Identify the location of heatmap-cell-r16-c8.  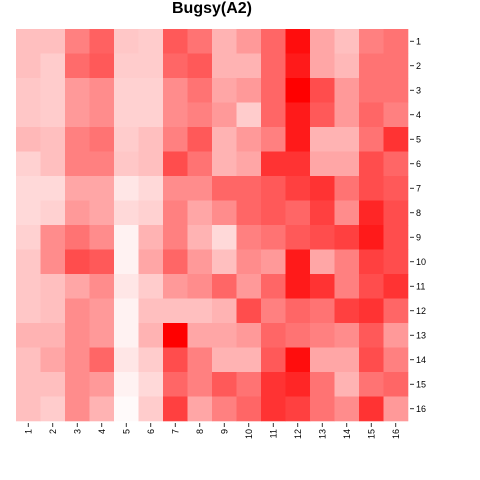
(200, 409).